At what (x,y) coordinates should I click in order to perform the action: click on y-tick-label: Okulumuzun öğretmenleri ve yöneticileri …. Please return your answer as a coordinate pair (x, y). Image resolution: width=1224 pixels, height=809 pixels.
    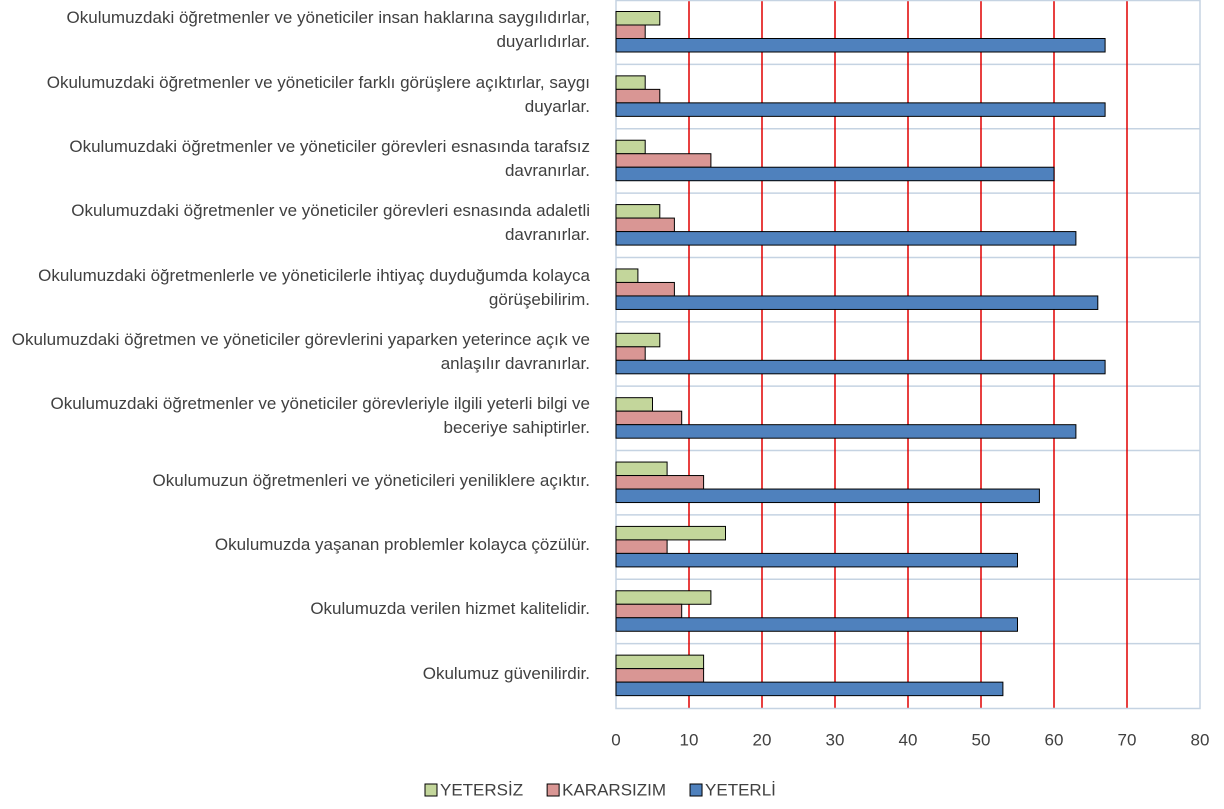
    Looking at the image, I should click on (371, 480).